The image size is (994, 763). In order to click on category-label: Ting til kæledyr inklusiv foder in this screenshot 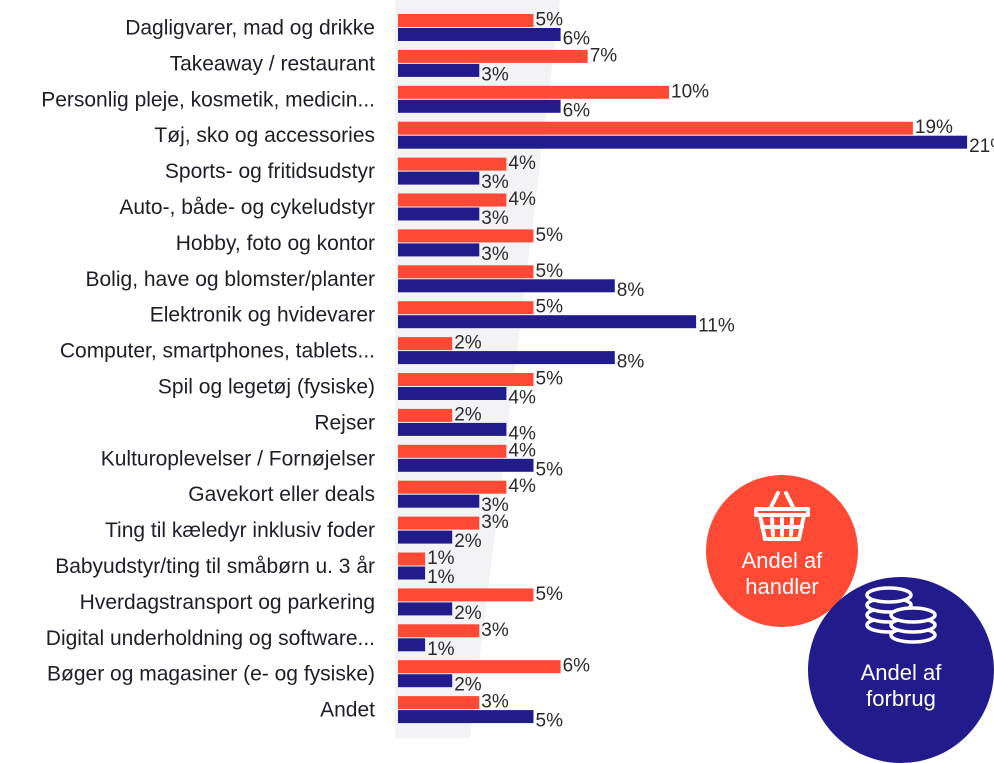, I will do `click(240, 530)`.